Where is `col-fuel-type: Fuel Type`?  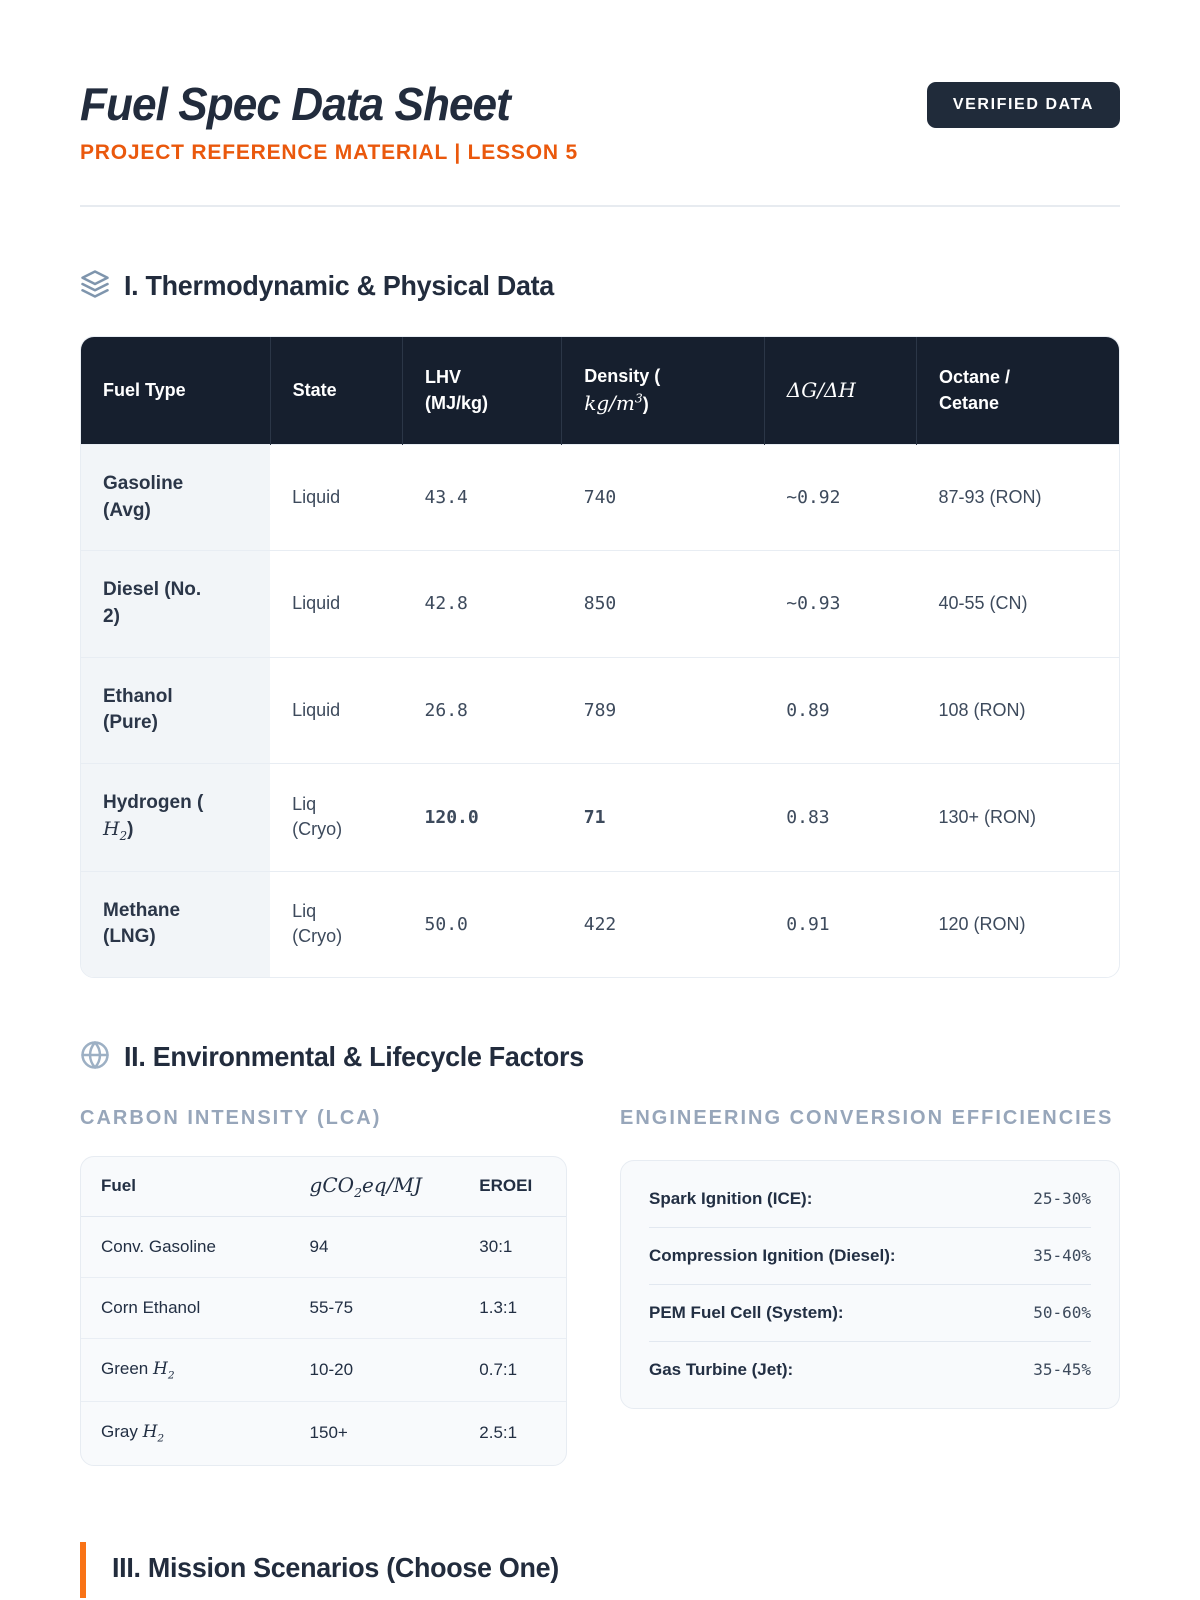 col-fuel-type: Fuel Type is located at coordinates (176, 390).